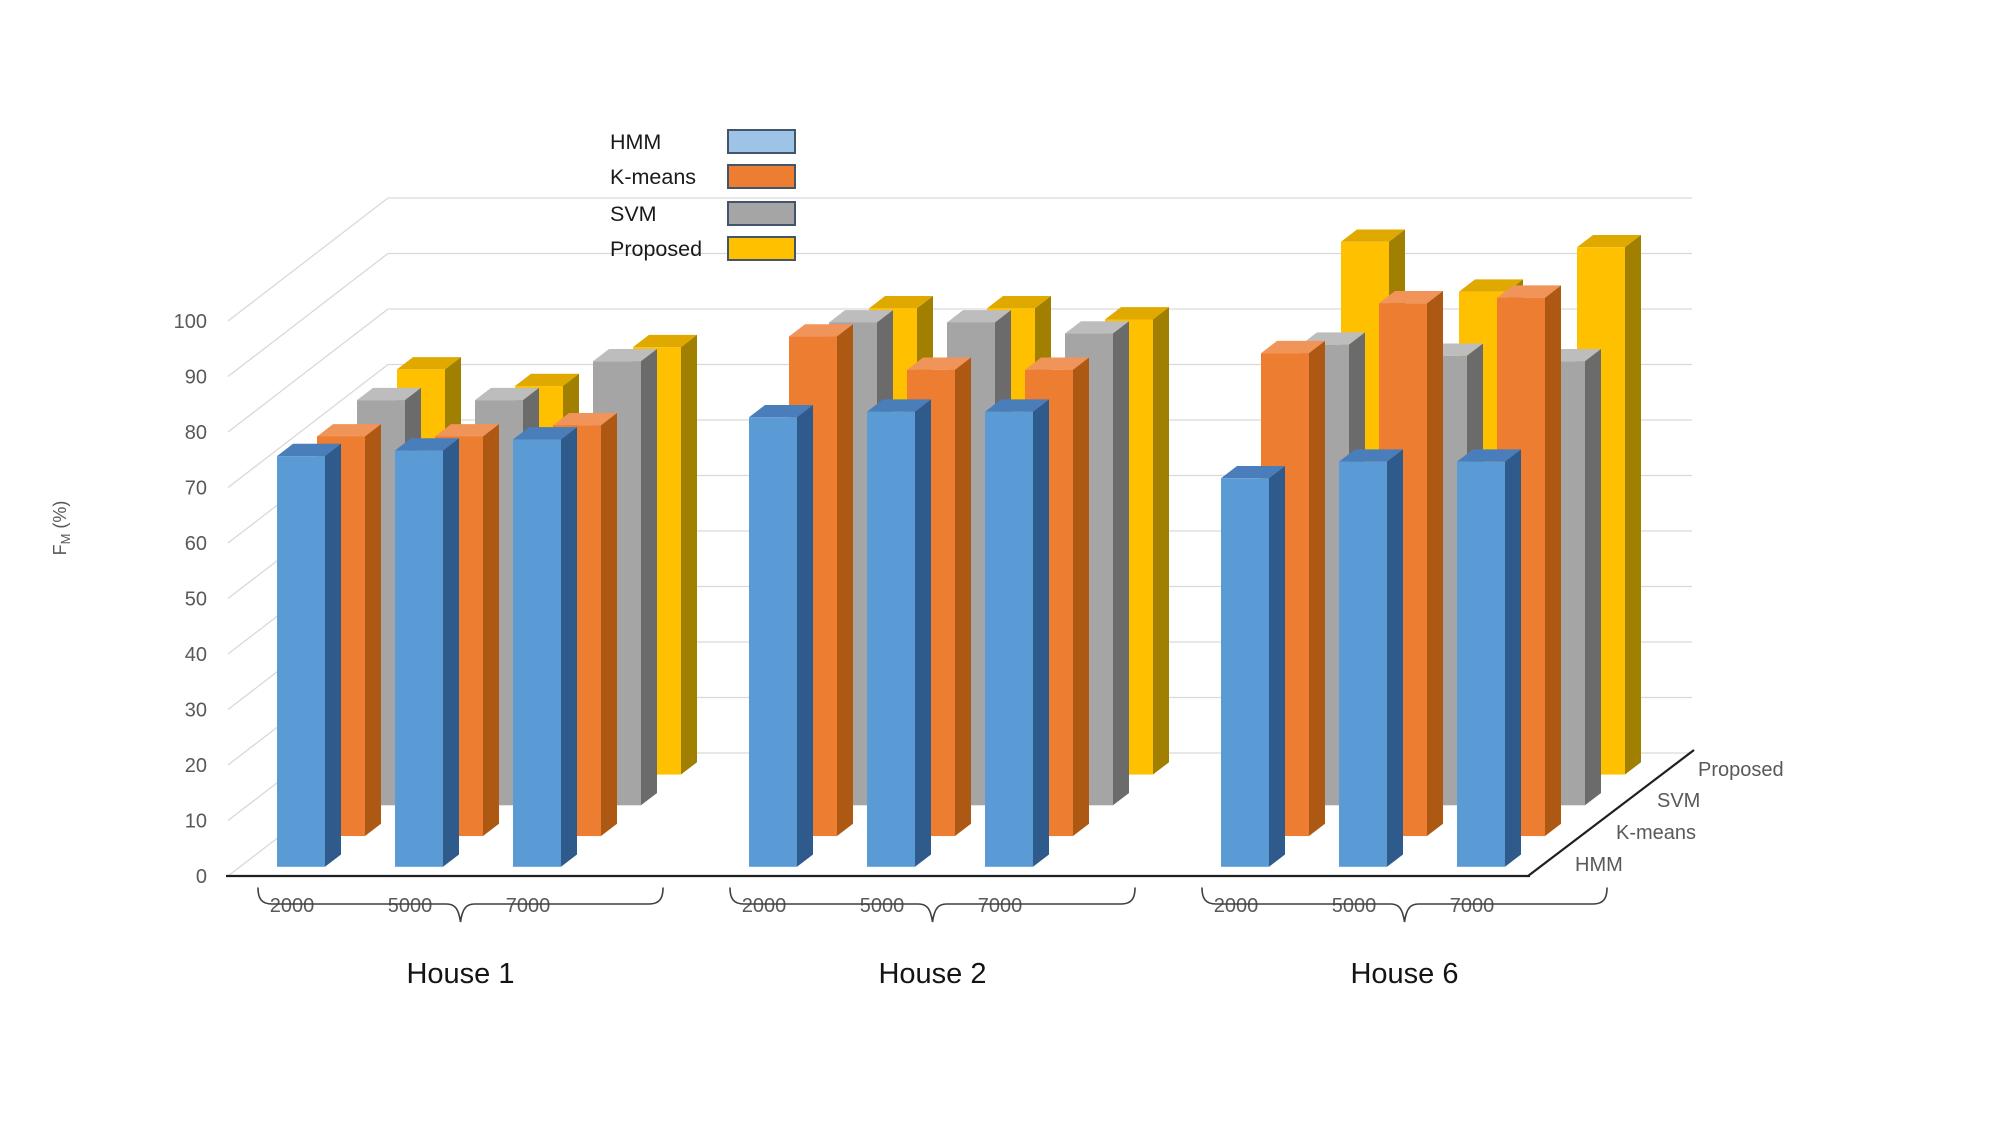 This screenshot has height=1125, width=1999. Describe the element at coordinates (61, 528) in the screenshot. I see `y-axis-title: FM (%)` at that location.